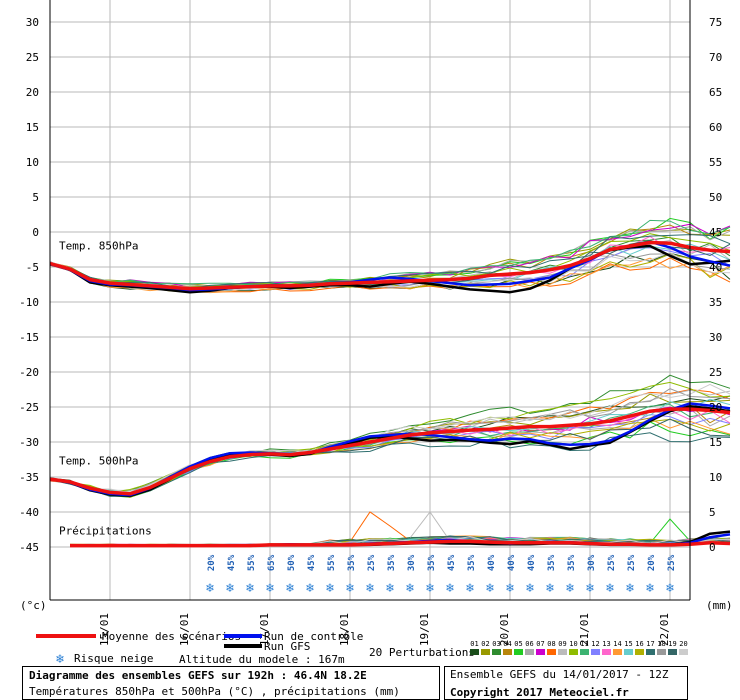  Describe the element at coordinates (171, 636) in the screenshot. I see `mean-legend-label: Moyenne des scénarios` at that location.